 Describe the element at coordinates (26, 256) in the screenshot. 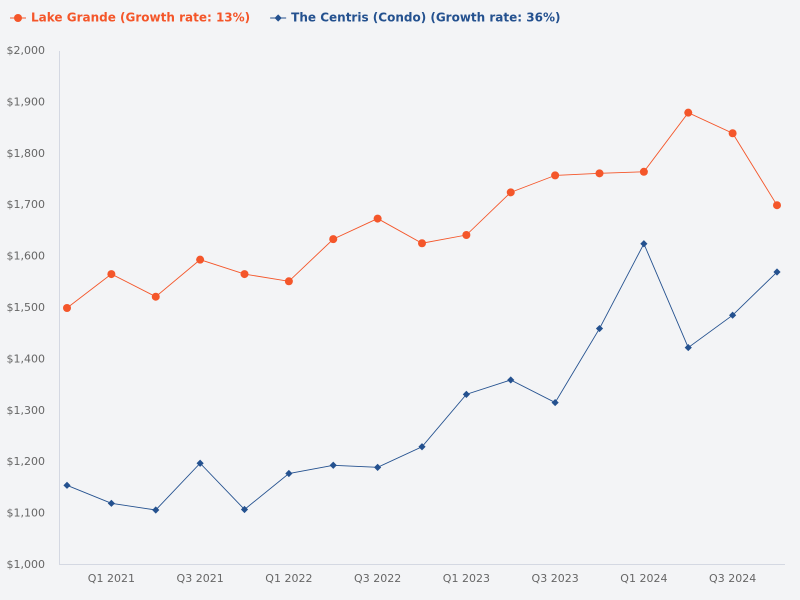

I see `y-tick-label: $1,600` at that location.